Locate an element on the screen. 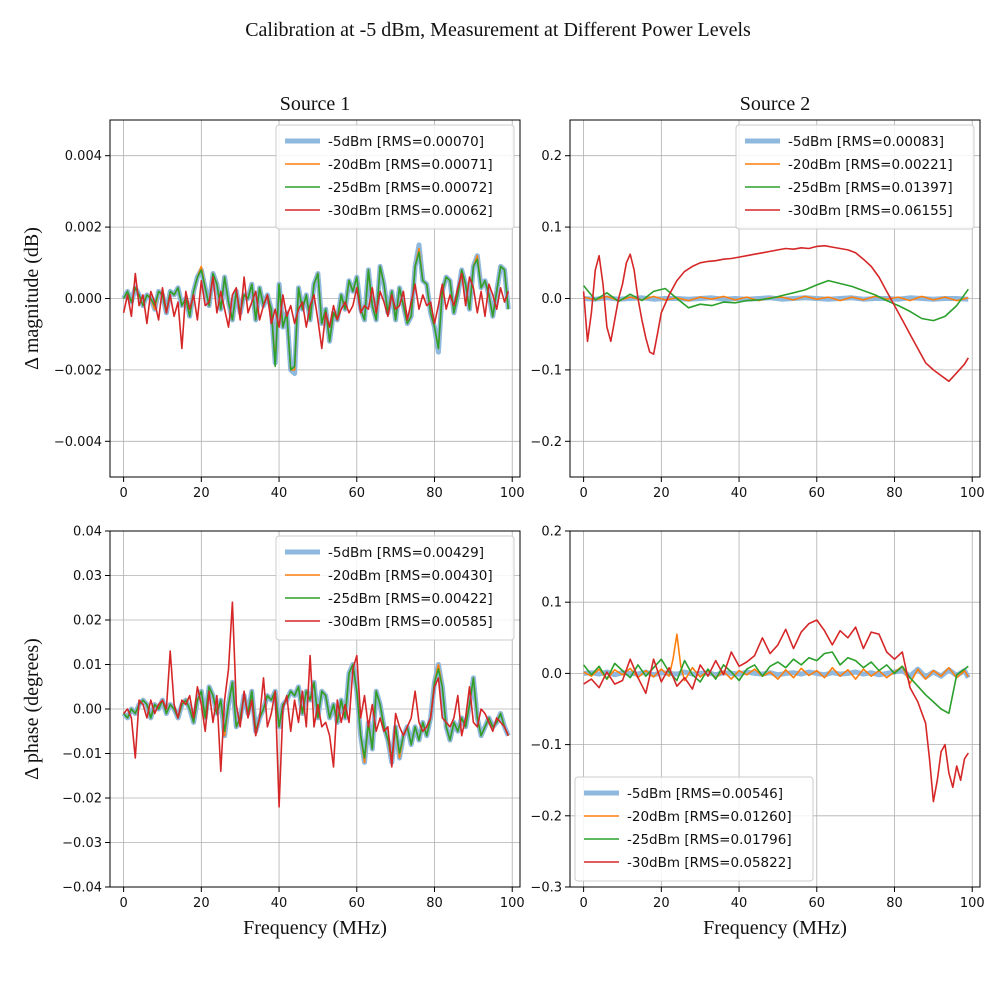 The height and width of the screenshot is (997, 997). y-tick-label: −0.02 is located at coordinates (82, 799).